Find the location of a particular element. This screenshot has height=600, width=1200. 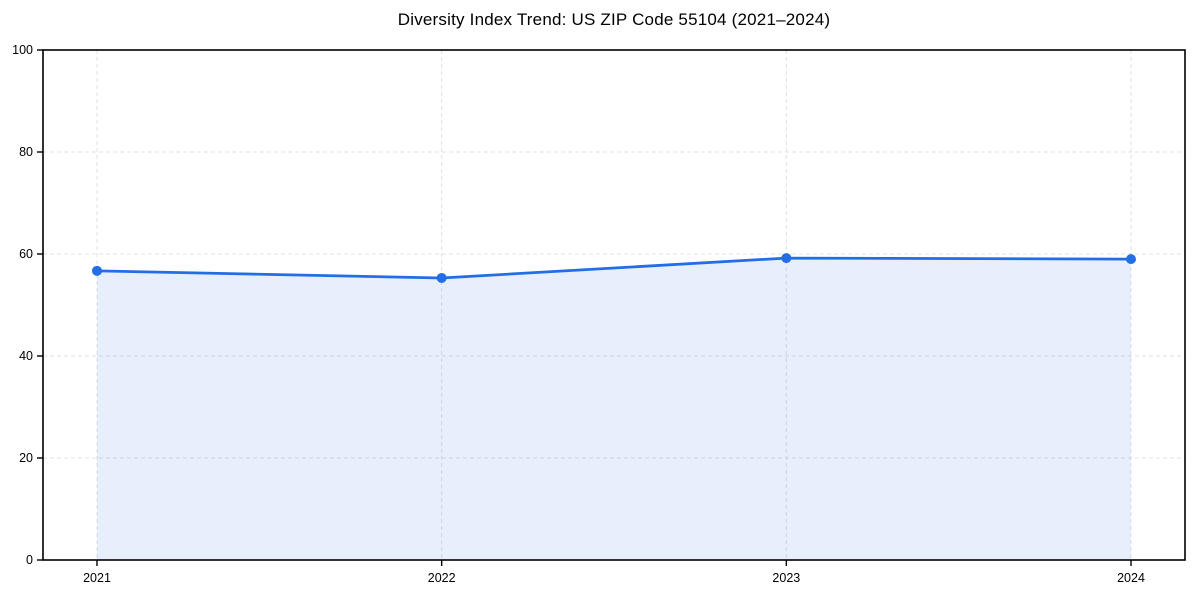

y-tick-label: 80 is located at coordinates (26, 152).